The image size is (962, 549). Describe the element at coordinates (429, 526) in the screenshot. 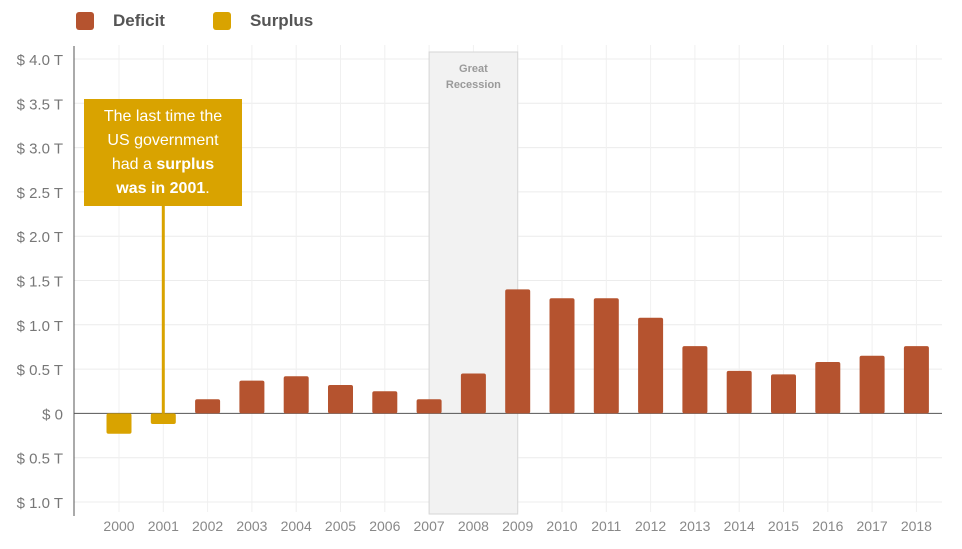

I see `x-tick-label: 2007` at that location.